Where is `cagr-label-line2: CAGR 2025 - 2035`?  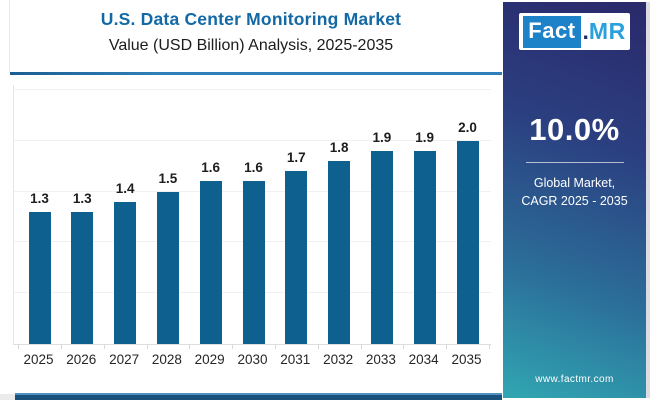
cagr-label-line2: CAGR 2025 - 2035 is located at coordinates (574, 201).